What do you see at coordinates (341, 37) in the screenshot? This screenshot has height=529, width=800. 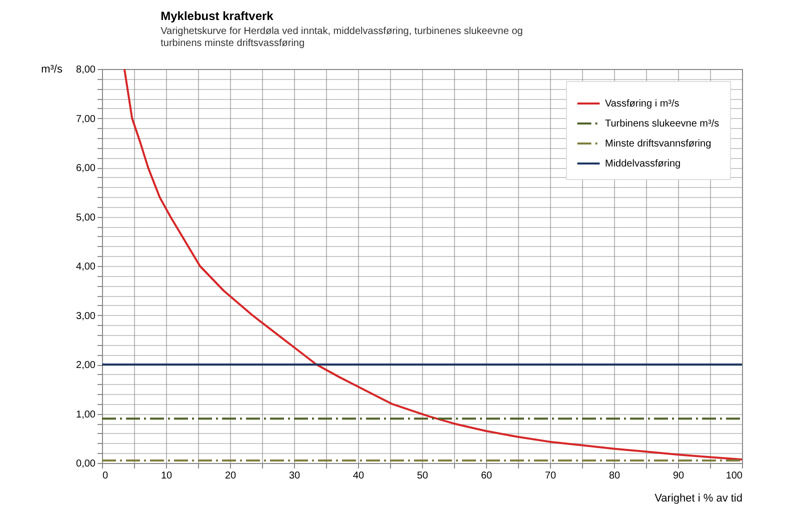 I see `chart-subtitle: Varighetskurve for Herdøla ved inntak, middelvassføring, turbinenes slukeevne og turbinens minste driftsvassføring` at bounding box center [341, 37].